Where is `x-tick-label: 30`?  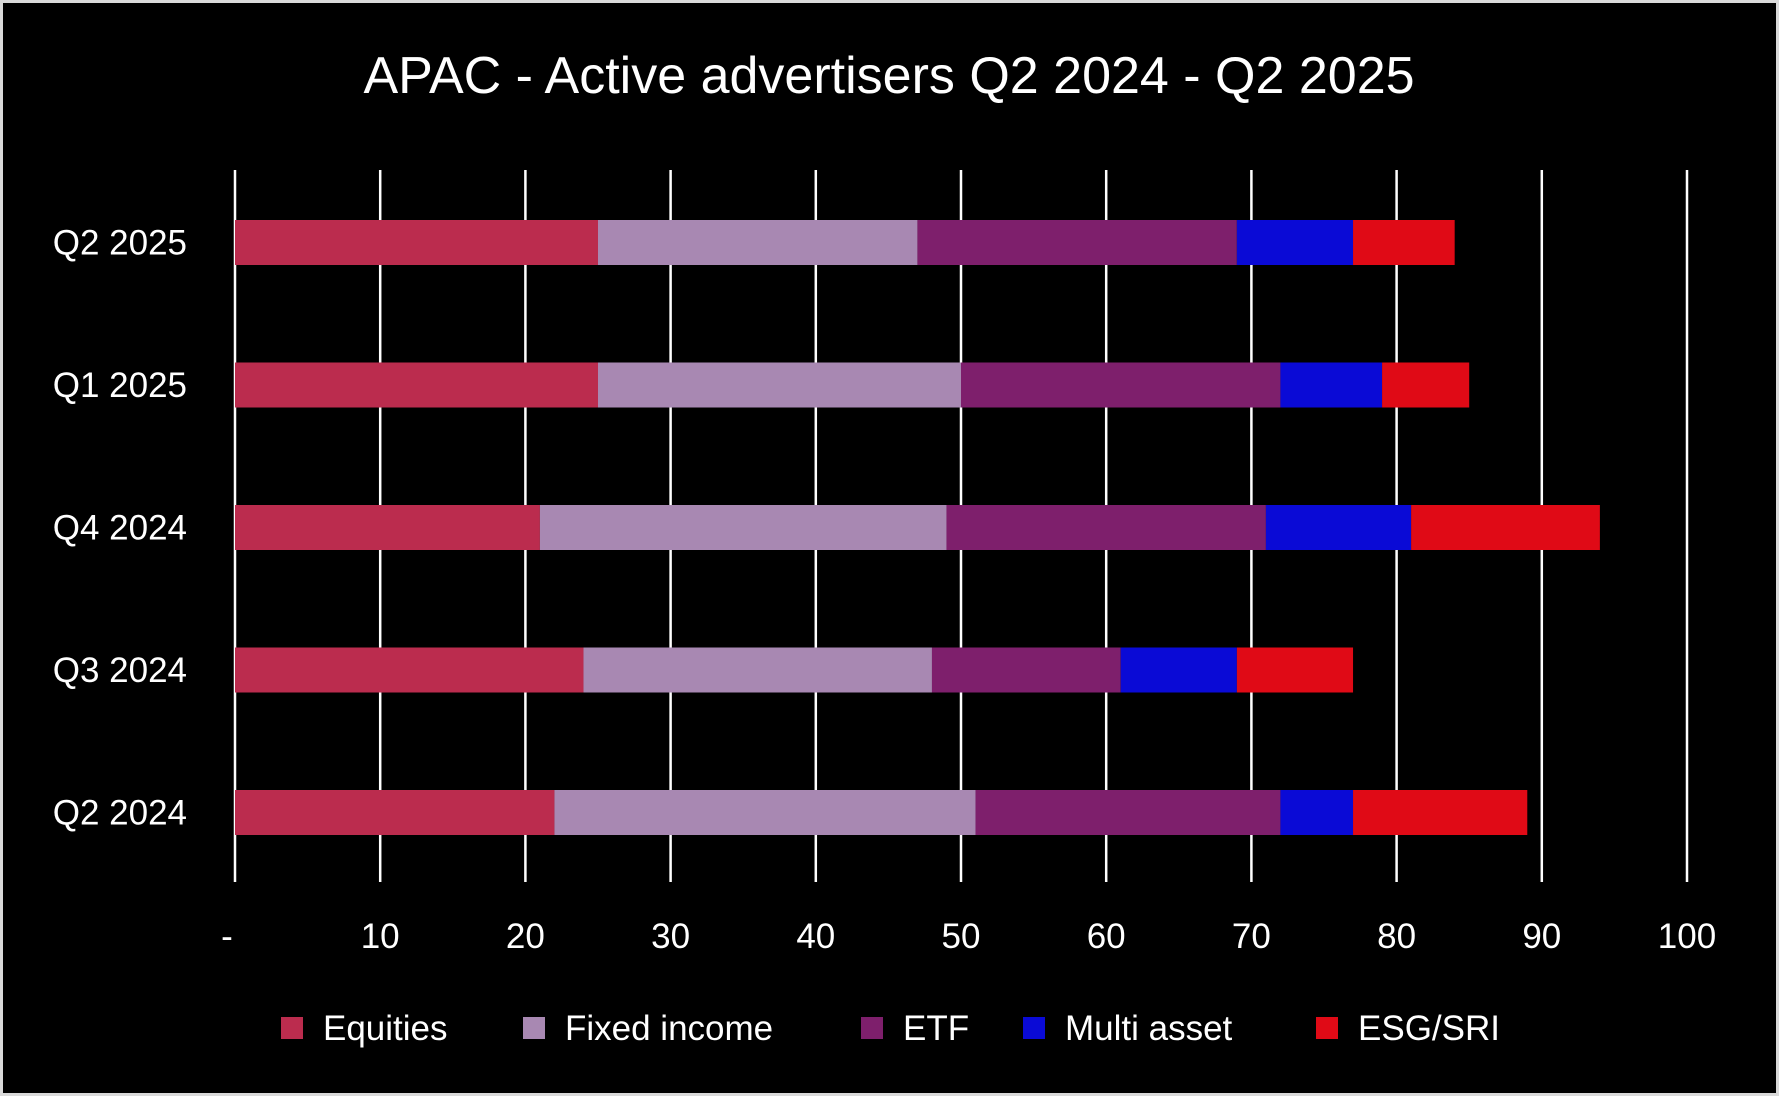
x-tick-label: 30 is located at coordinates (670, 936).